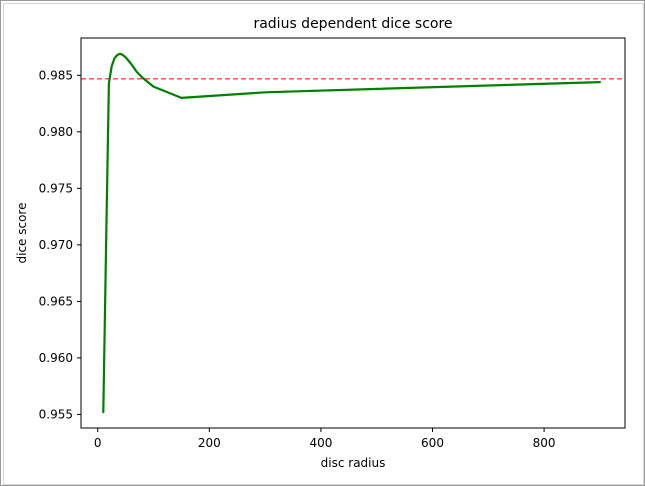 The height and width of the screenshot is (486, 645). I want to click on chart-title: radius dependent dice score, so click(352, 24).